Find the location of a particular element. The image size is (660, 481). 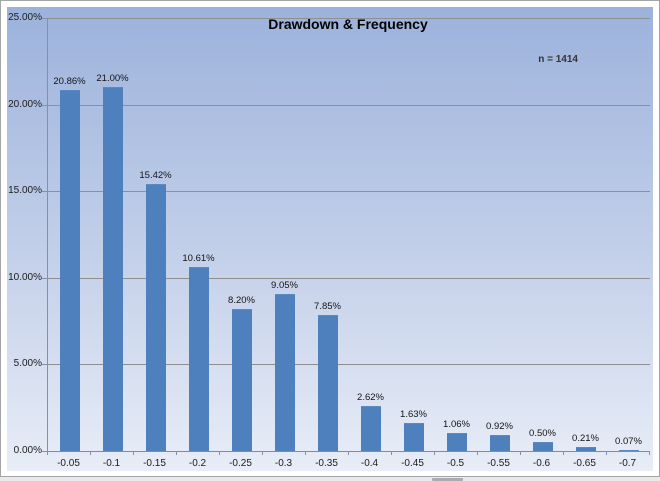

x-axis-tick-label: -0.2 is located at coordinates (197, 463).